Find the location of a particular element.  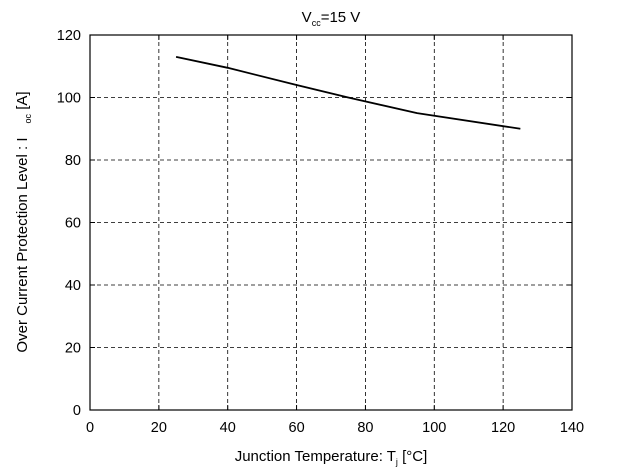

y-tick-label: 60 is located at coordinates (73, 224).